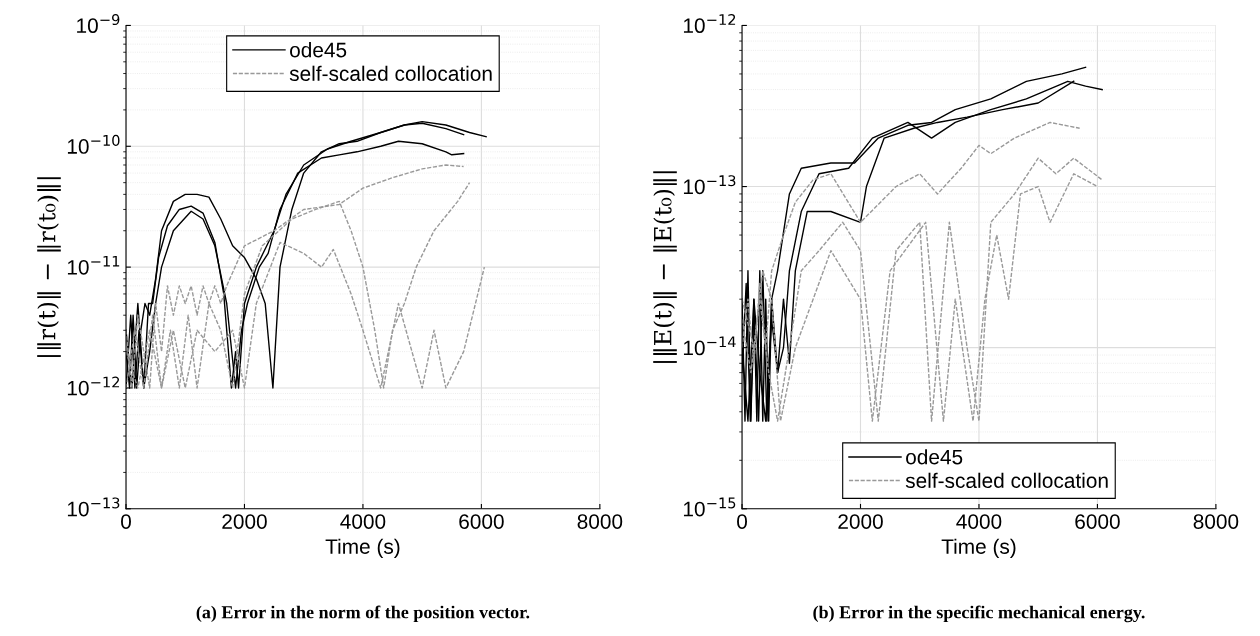  What do you see at coordinates (665, 267) in the screenshot?
I see `y-axis-title: |‖E(t)‖ − ‖E(t₀)‖|` at bounding box center [665, 267].